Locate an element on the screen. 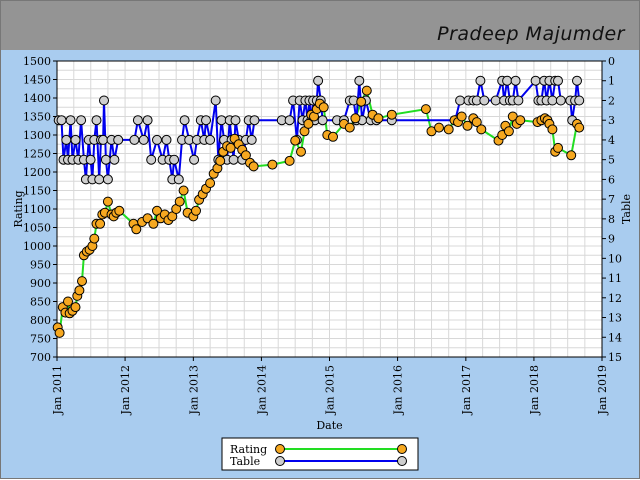  x-tick-label: Jan 2014 is located at coordinates (261, 390).